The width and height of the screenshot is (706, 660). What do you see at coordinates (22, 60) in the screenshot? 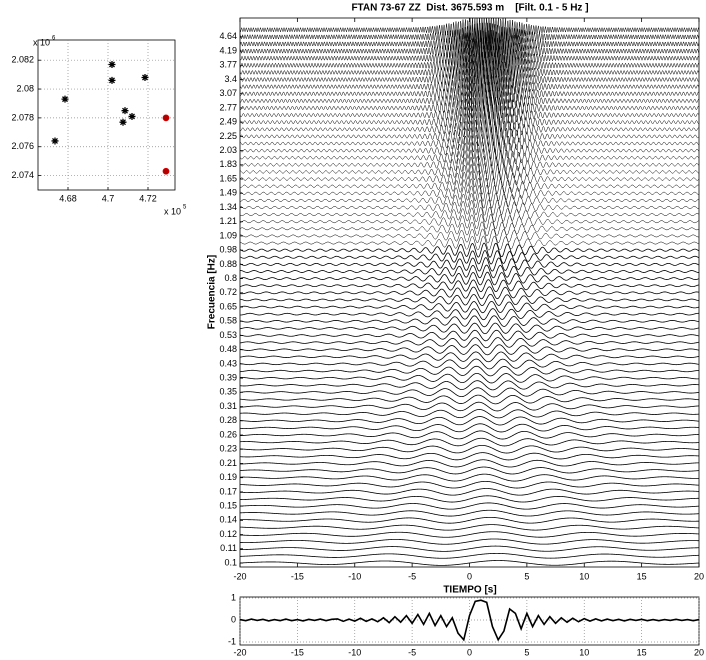
I see `y-tick-label: 2.082` at bounding box center [22, 60].